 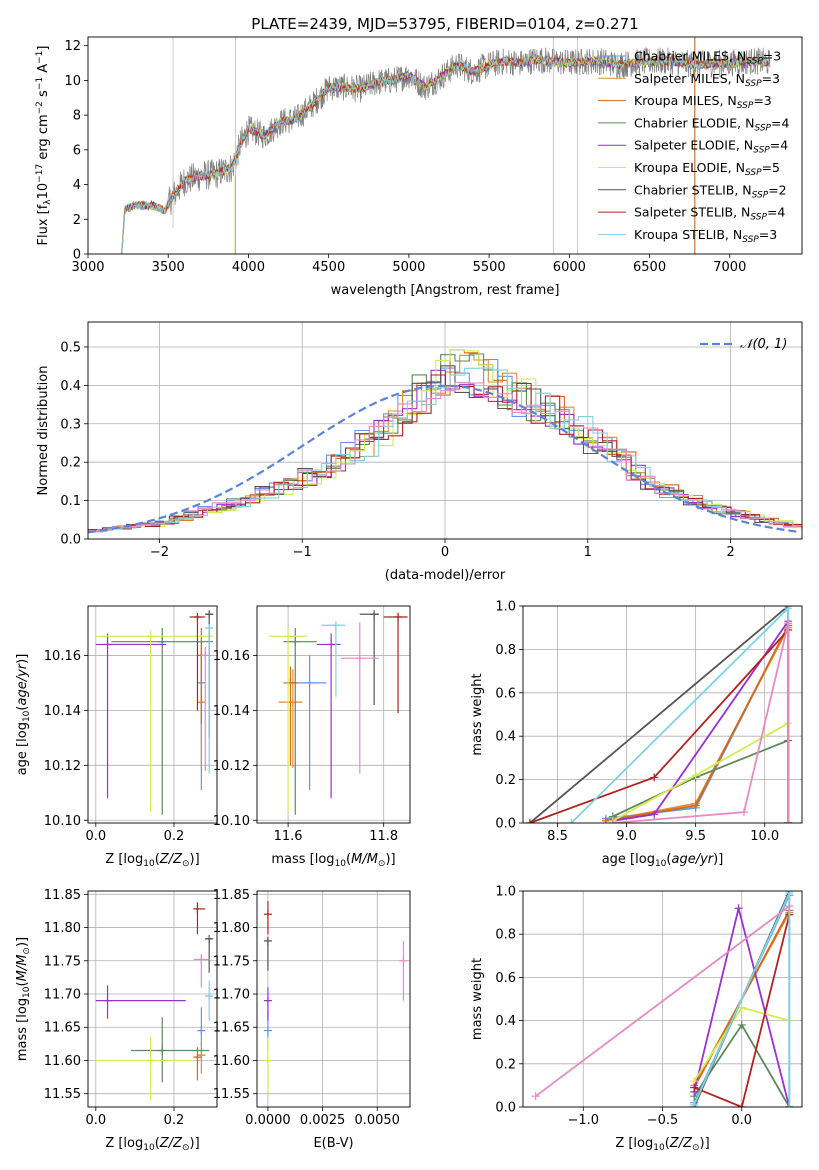 I want to click on legend-label: Kroupa STELIB, NSSP=3, so click(x=705, y=236).